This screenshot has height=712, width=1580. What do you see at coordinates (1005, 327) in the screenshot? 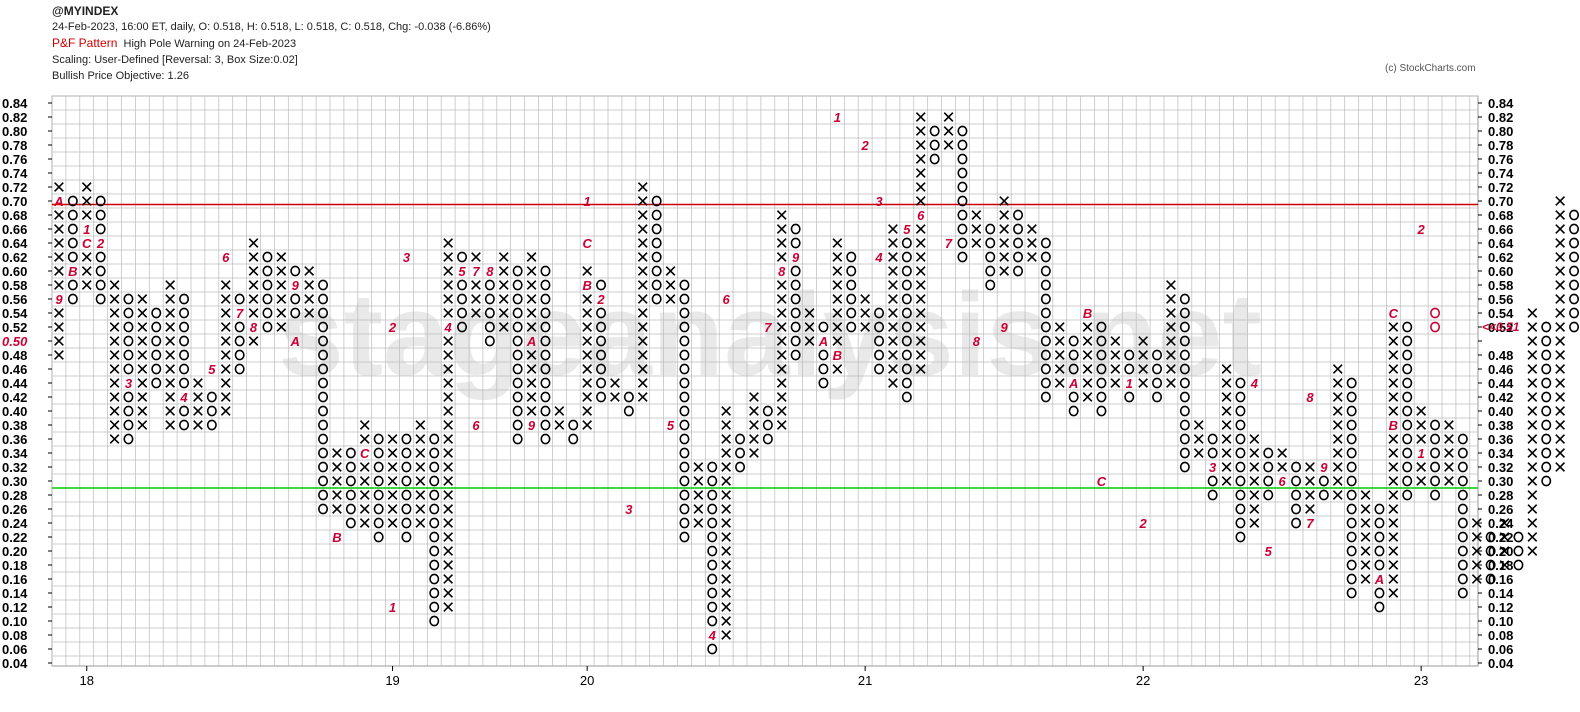
I see `month-marker: 9` at bounding box center [1005, 327].